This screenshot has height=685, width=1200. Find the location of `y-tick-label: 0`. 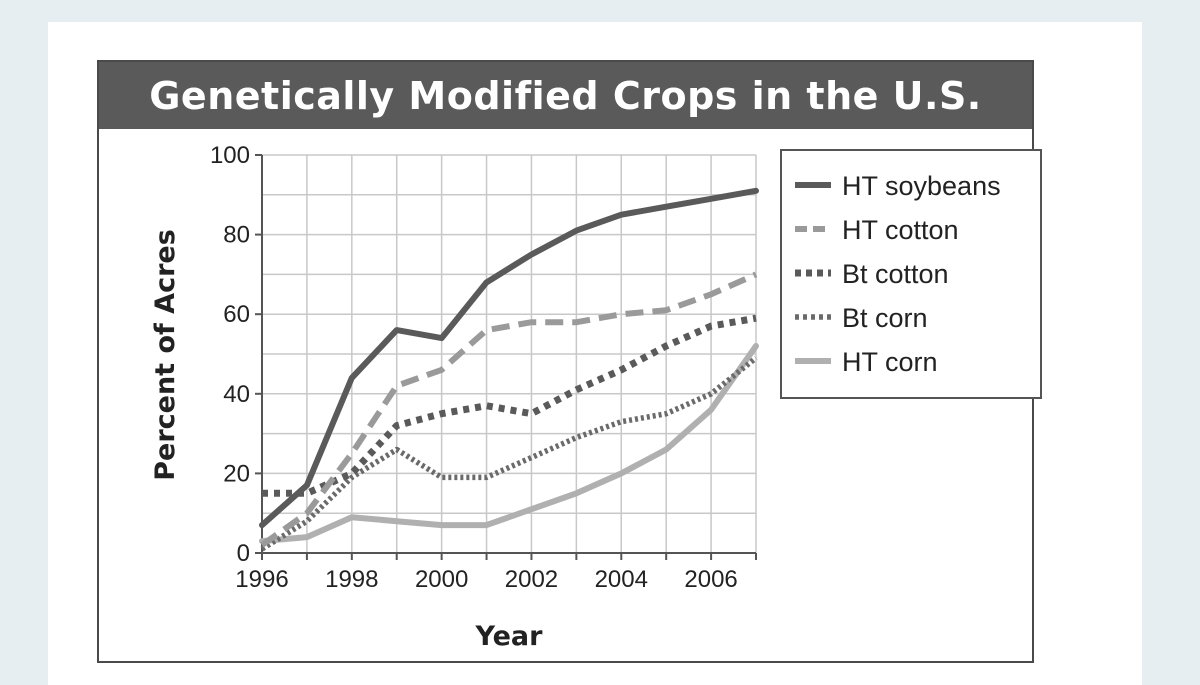

y-tick-label: 0 is located at coordinates (243, 553).